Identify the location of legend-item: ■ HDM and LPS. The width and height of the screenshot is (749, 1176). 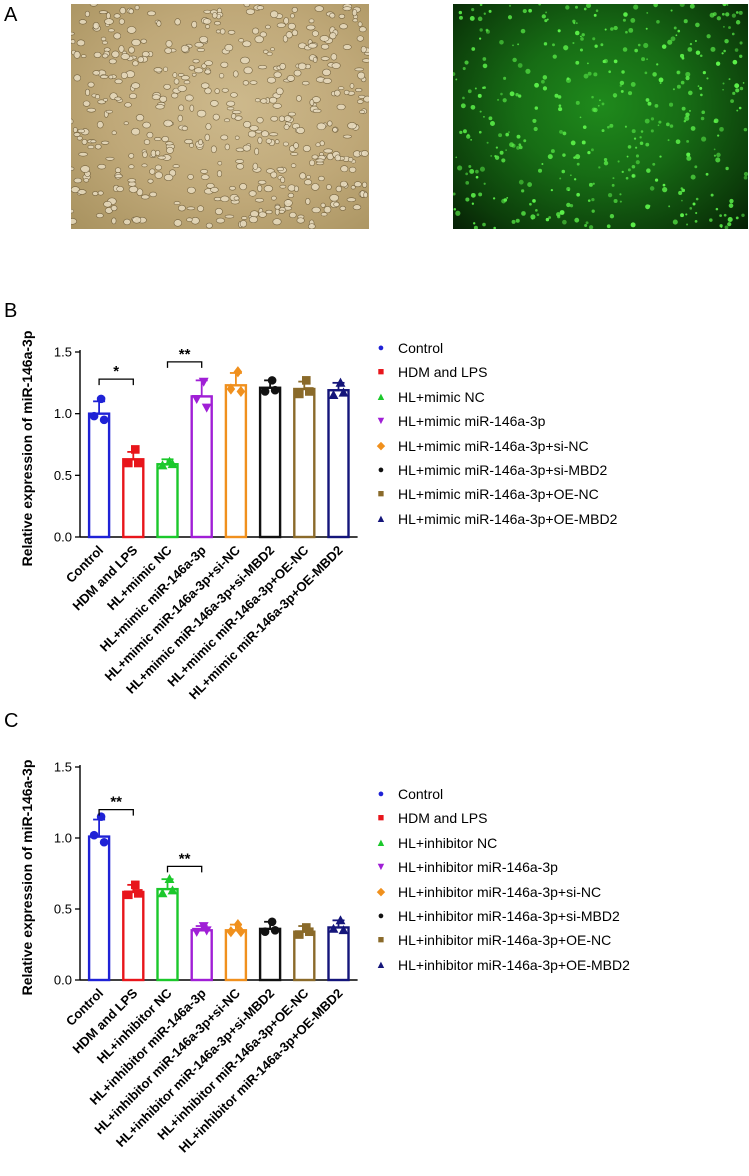
(428, 818).